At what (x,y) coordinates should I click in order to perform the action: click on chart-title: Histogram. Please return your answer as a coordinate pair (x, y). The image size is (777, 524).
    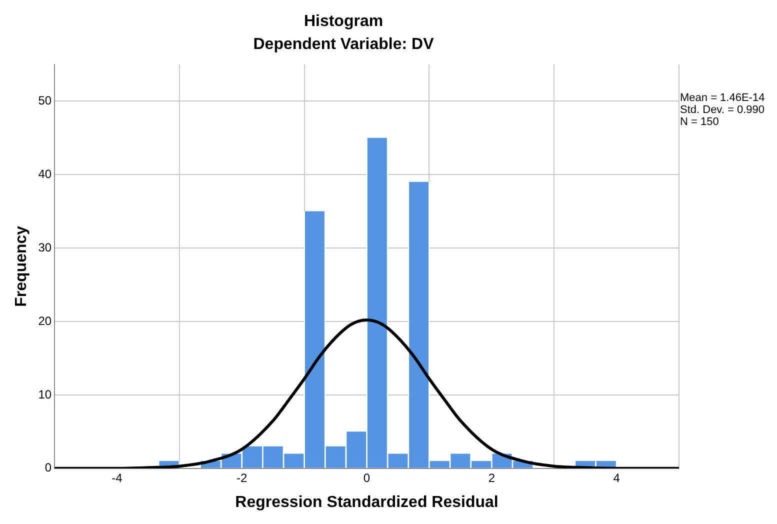
    Looking at the image, I should click on (344, 21).